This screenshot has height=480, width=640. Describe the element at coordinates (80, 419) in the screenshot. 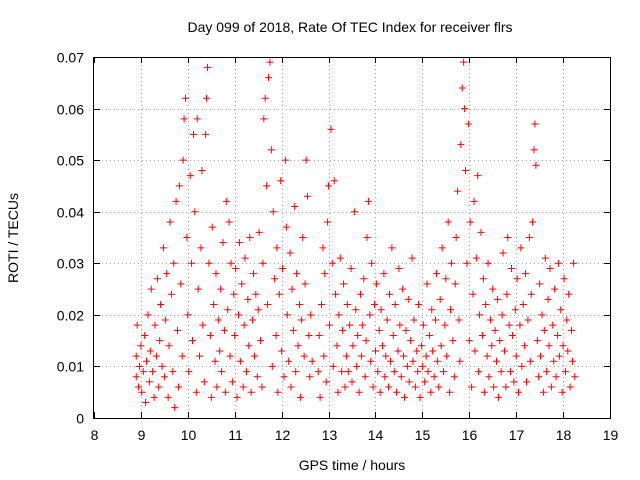

I see `y-tick-label: 0` at that location.